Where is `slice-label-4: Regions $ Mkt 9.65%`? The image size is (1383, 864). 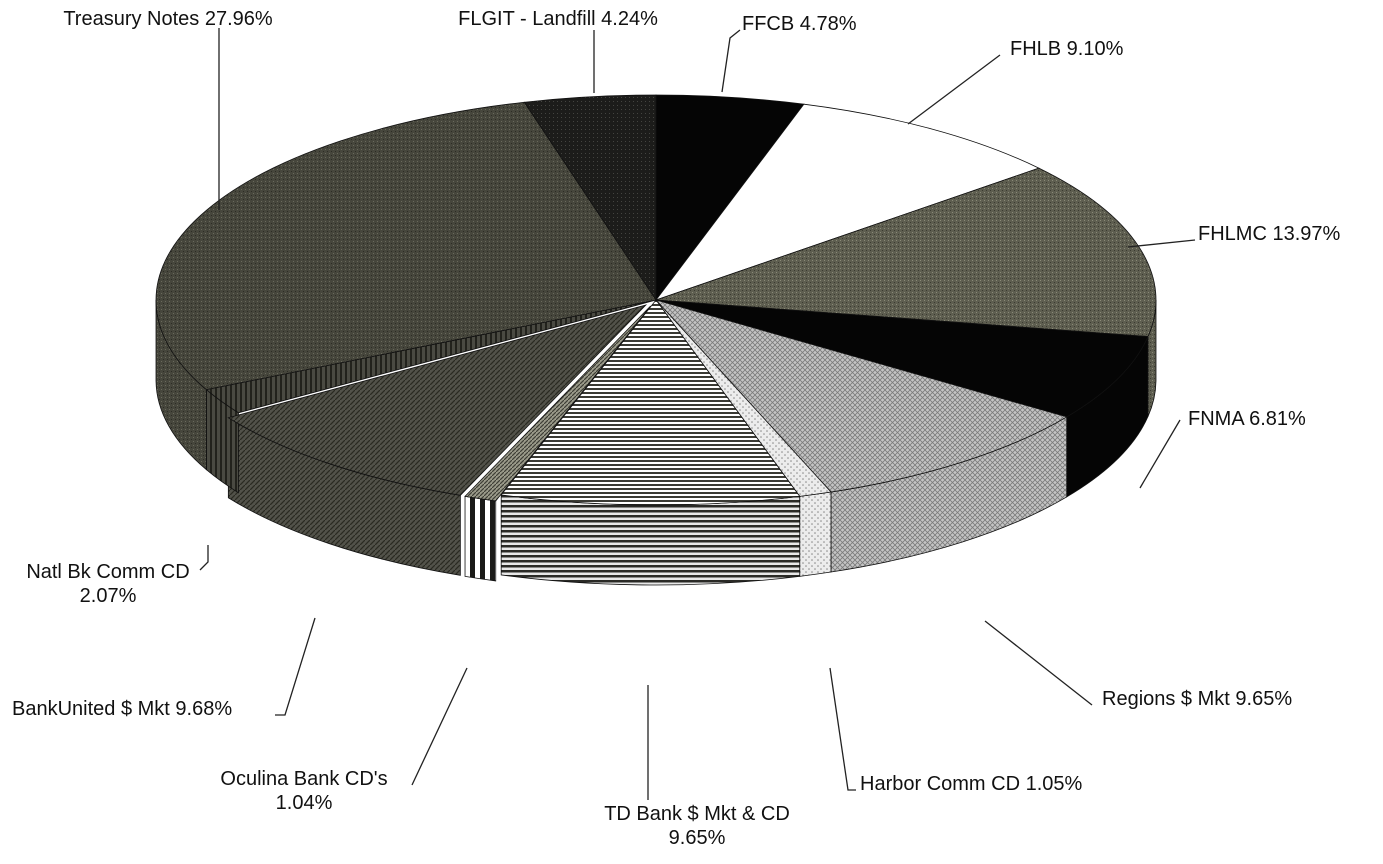 slice-label-4: Regions $ Mkt 9.65% is located at coordinates (1197, 699).